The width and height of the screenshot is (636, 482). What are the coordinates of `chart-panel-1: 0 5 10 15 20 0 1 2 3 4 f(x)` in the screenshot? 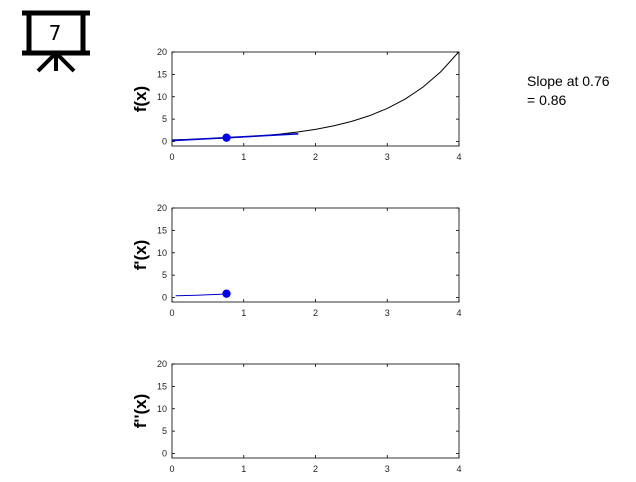 It's located at (296, 104).